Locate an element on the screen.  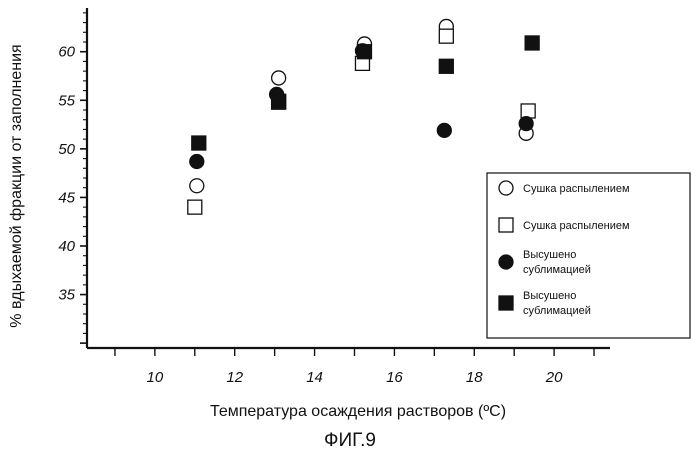
legend-marker-circle-filled is located at coordinates (506, 262).